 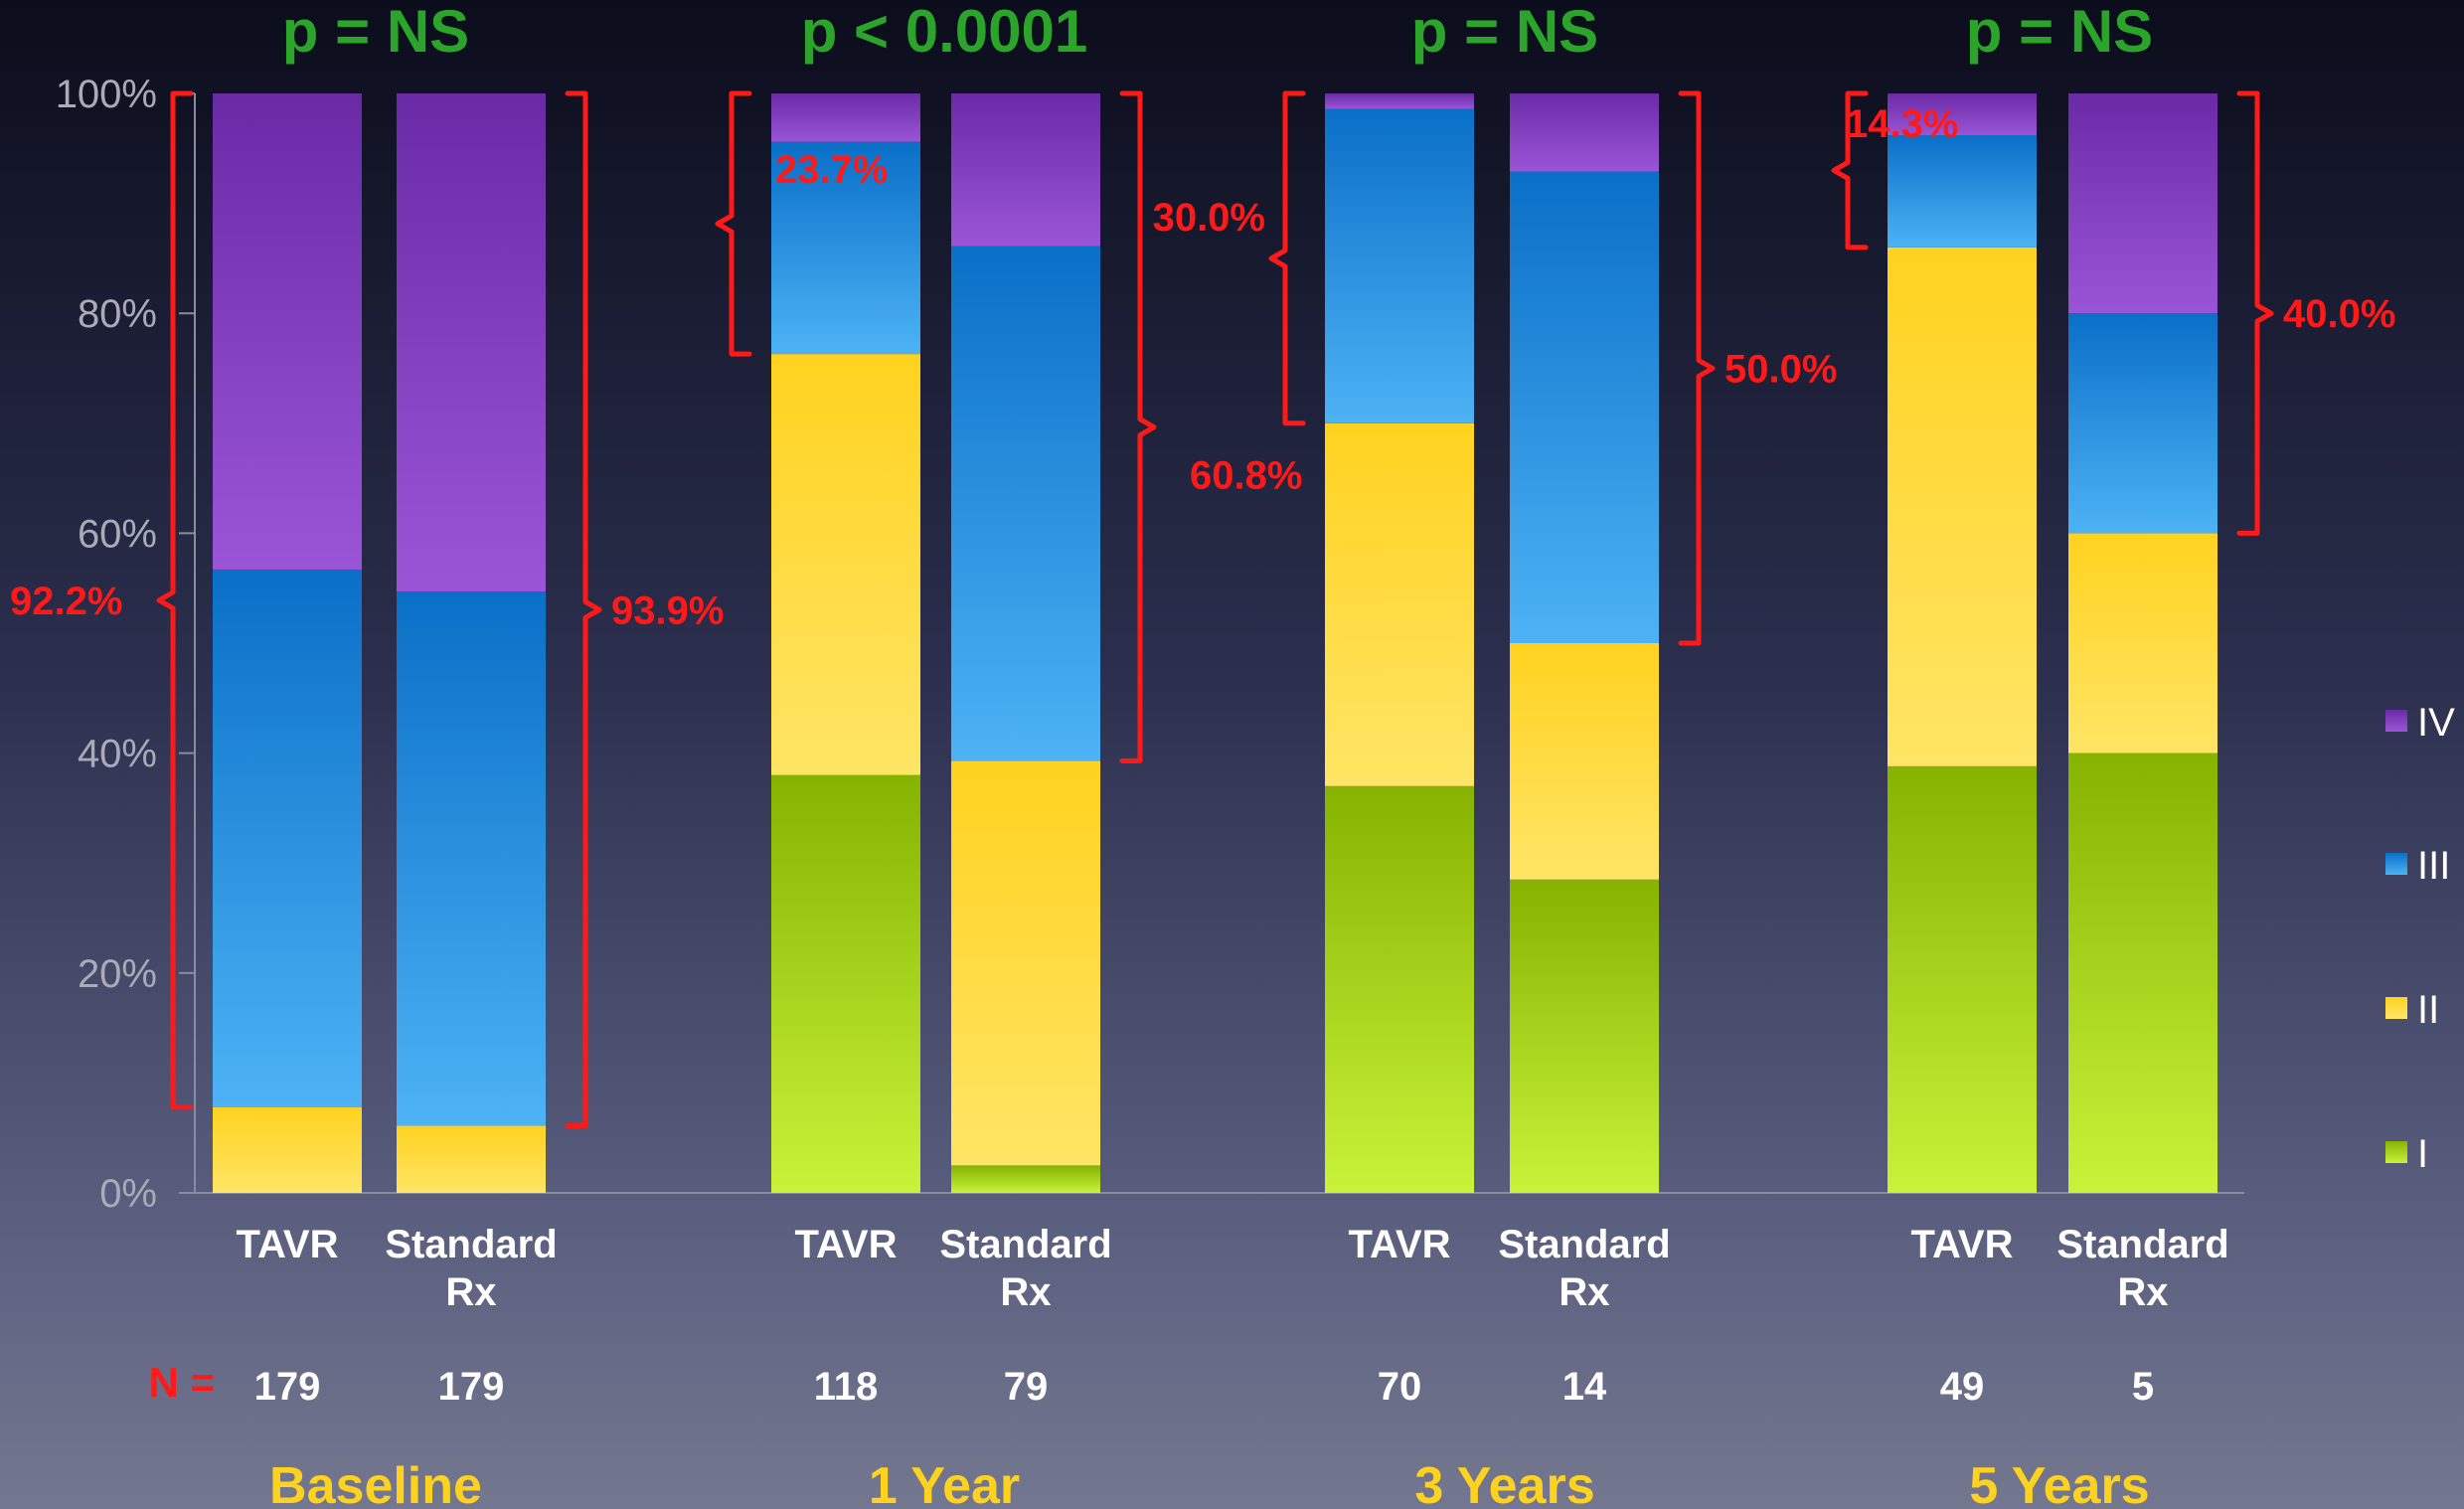 What do you see at coordinates (2396, 1008) in the screenshot?
I see `legend-swatch-ii` at bounding box center [2396, 1008].